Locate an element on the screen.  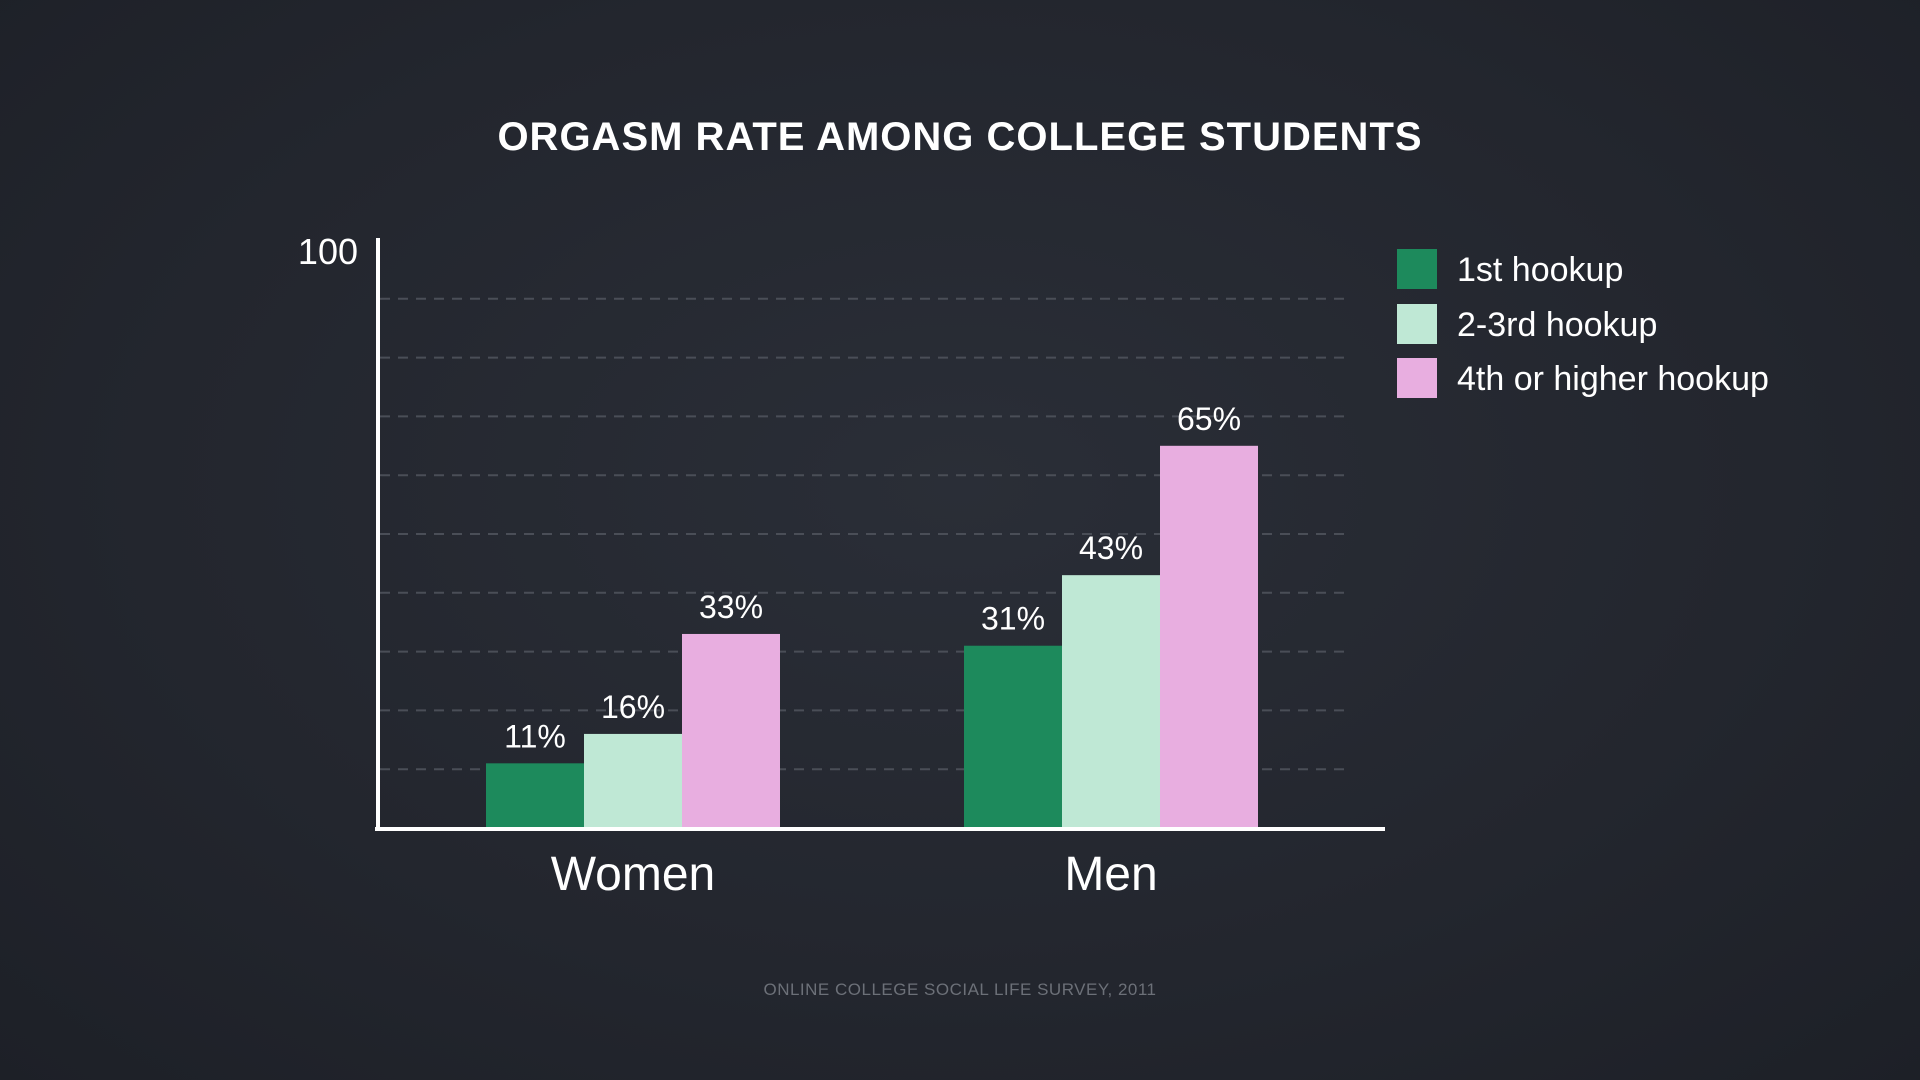
data-label: 31% is located at coordinates (1013, 619).